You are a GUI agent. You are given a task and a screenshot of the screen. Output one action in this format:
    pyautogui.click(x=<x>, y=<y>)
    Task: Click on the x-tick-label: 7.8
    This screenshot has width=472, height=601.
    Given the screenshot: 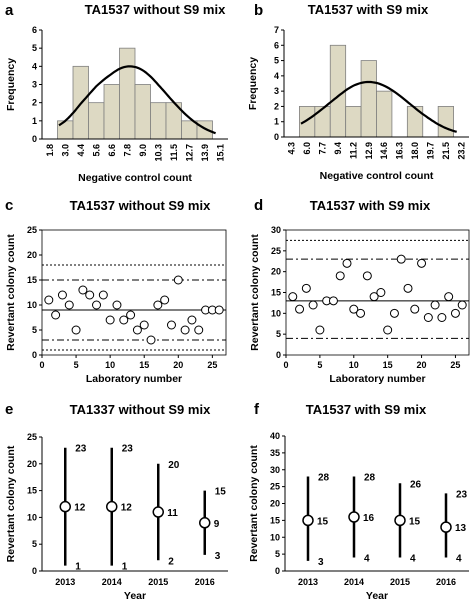 What is the action you would take?
    pyautogui.click(x=127, y=150)
    